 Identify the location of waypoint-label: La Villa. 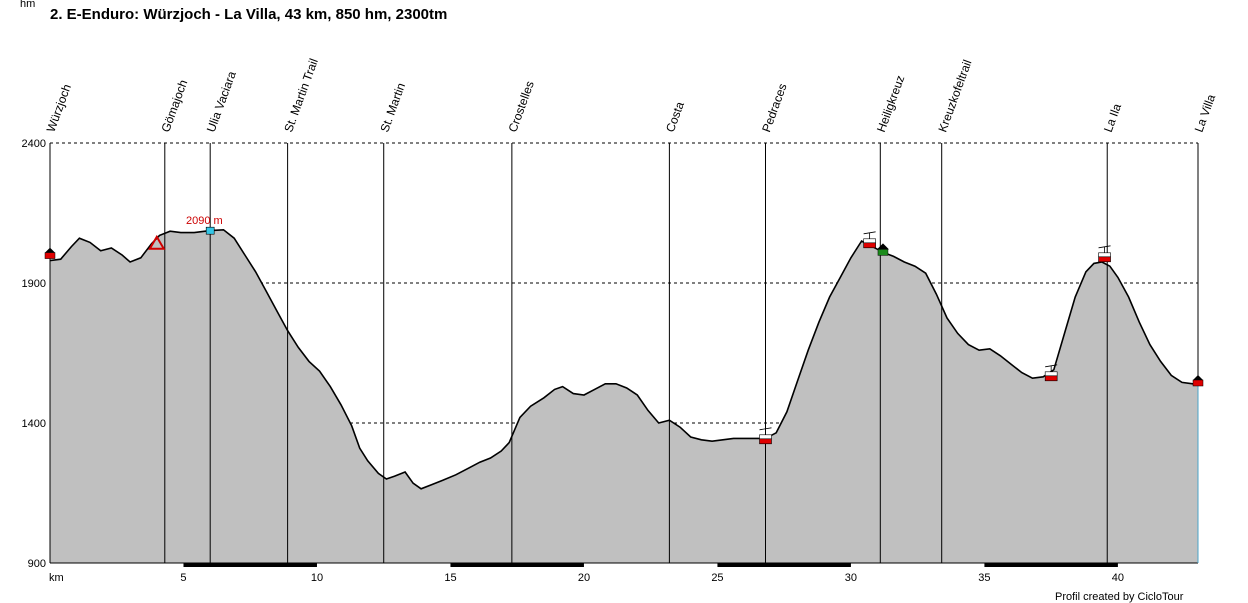
(1205, 113).